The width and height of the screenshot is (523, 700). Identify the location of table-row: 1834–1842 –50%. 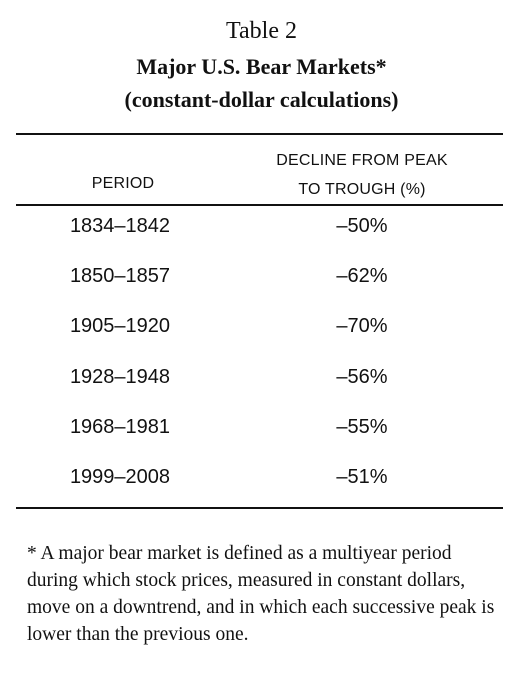
(261, 235).